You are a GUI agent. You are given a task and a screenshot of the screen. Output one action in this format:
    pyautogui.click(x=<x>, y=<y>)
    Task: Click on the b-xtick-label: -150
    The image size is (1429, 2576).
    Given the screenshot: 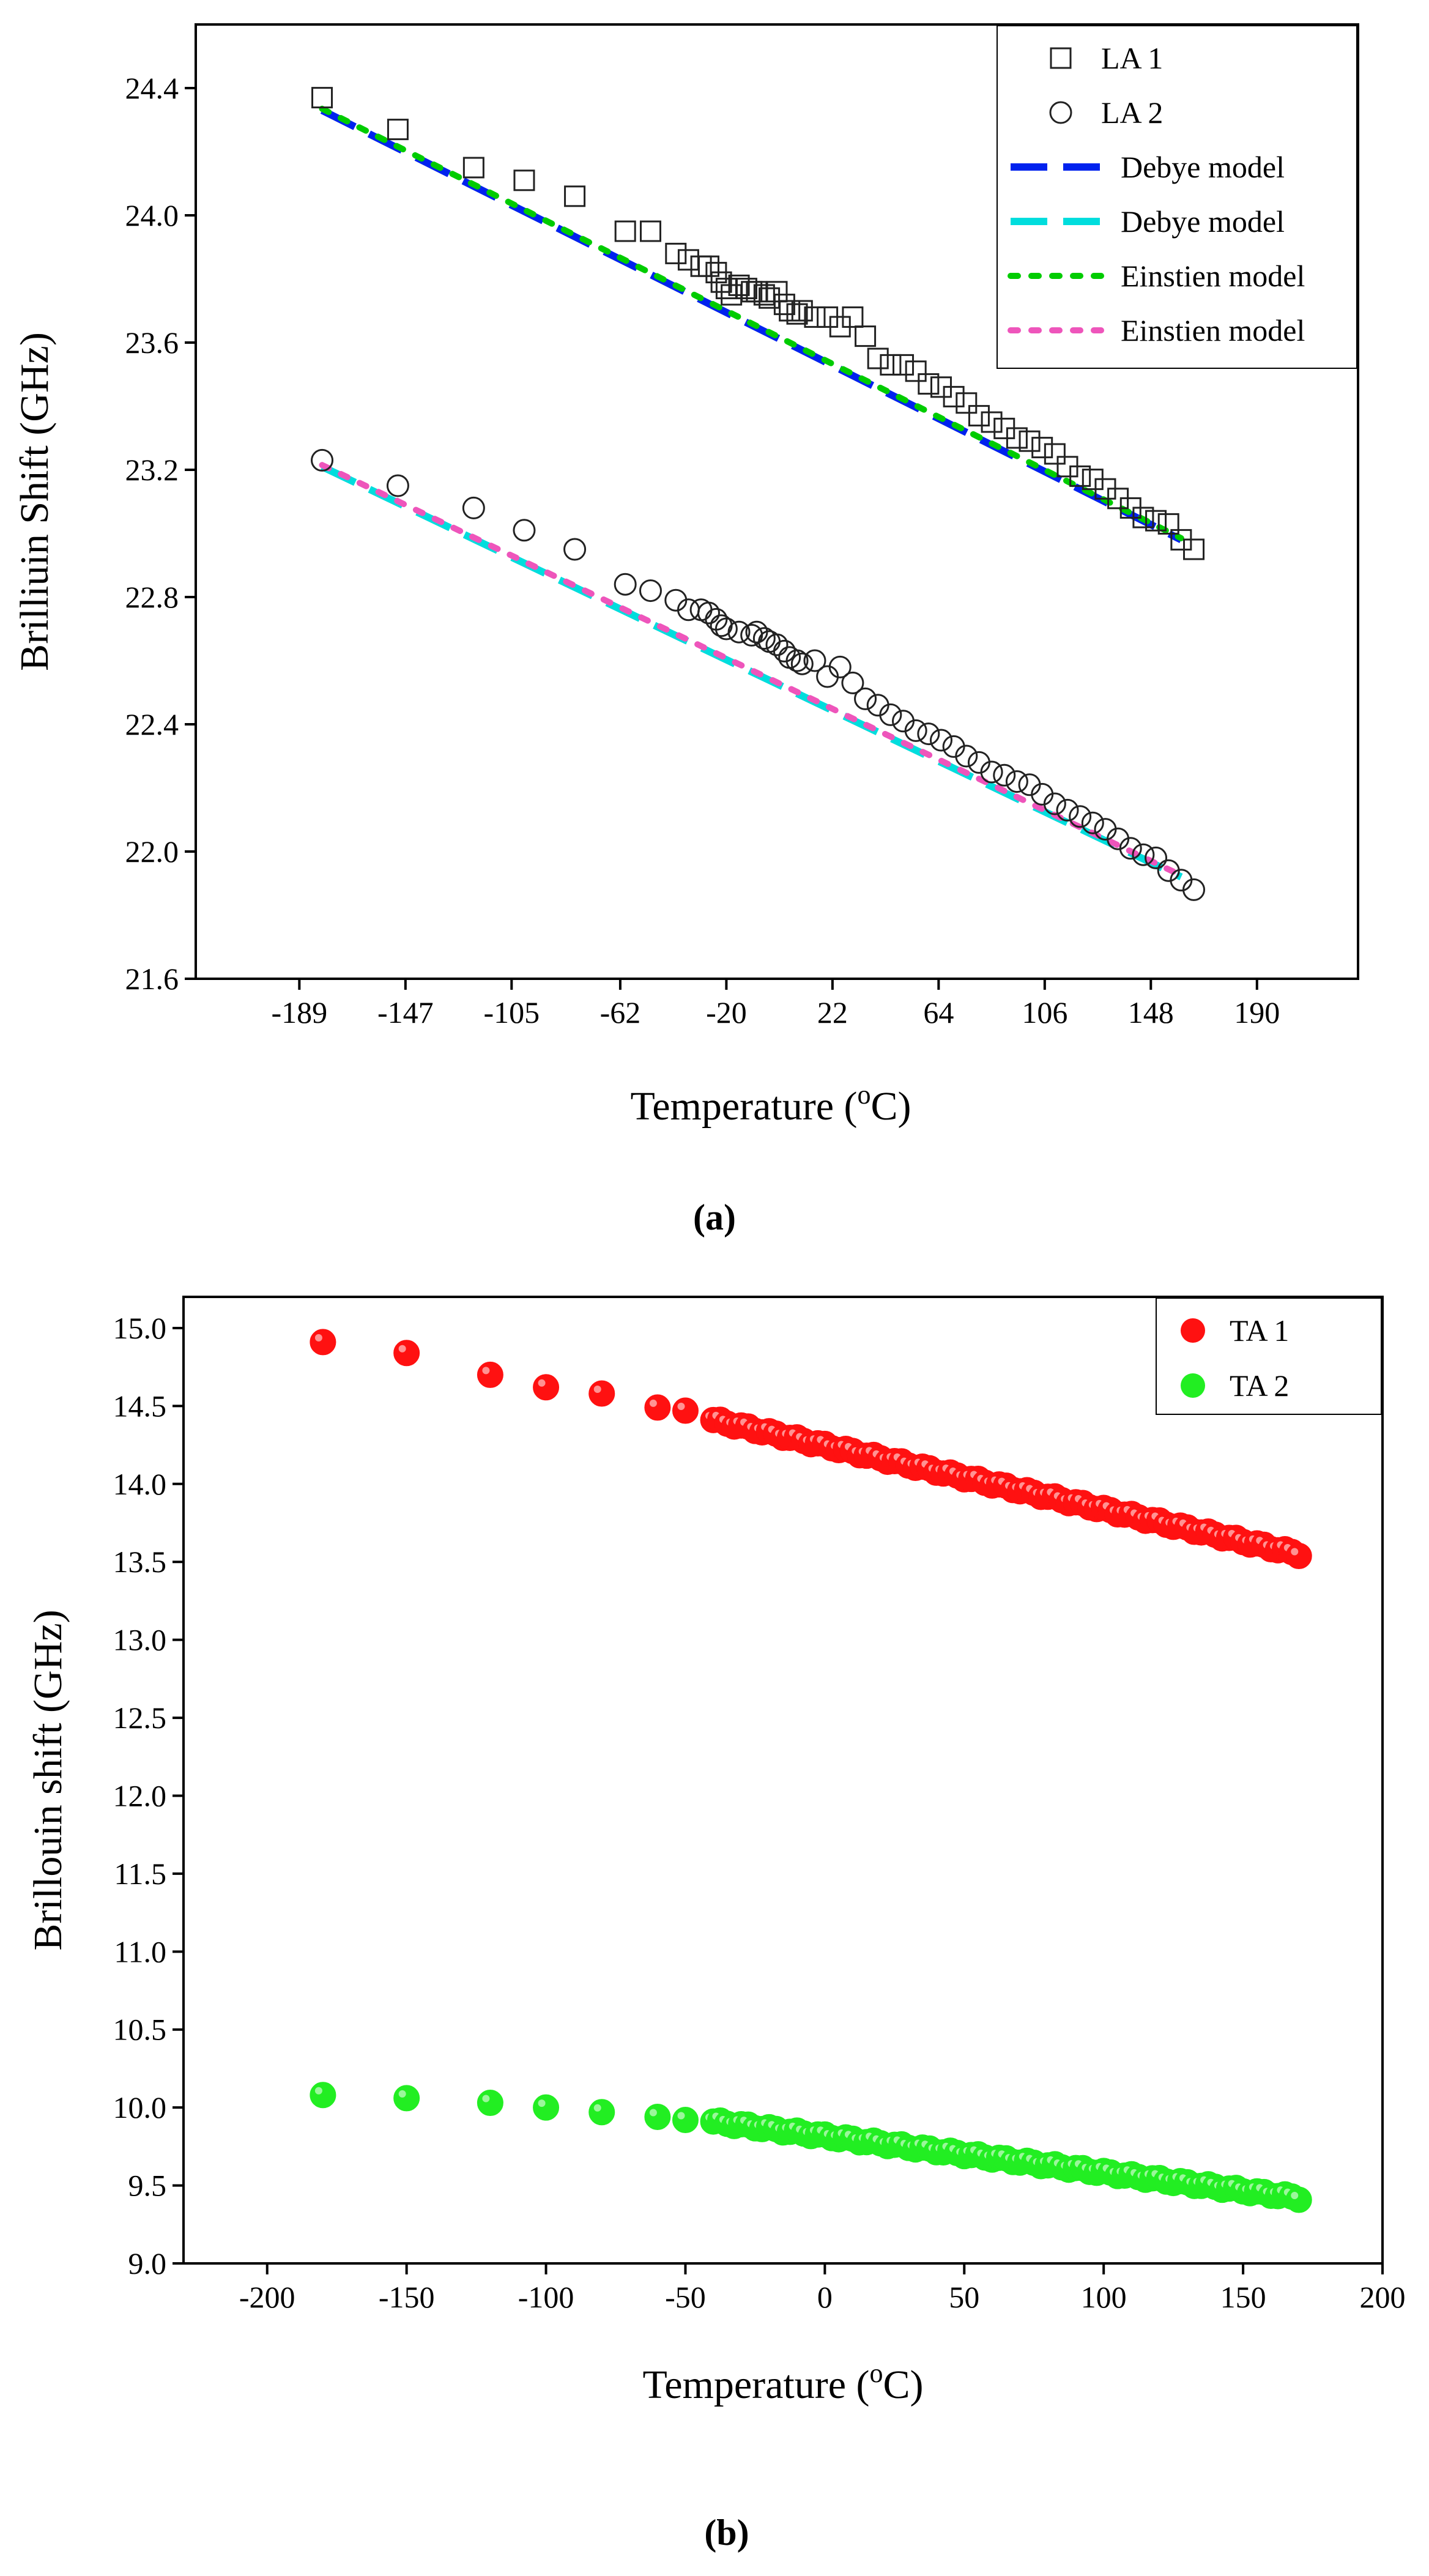 What is the action you would take?
    pyautogui.click(x=407, y=2297)
    